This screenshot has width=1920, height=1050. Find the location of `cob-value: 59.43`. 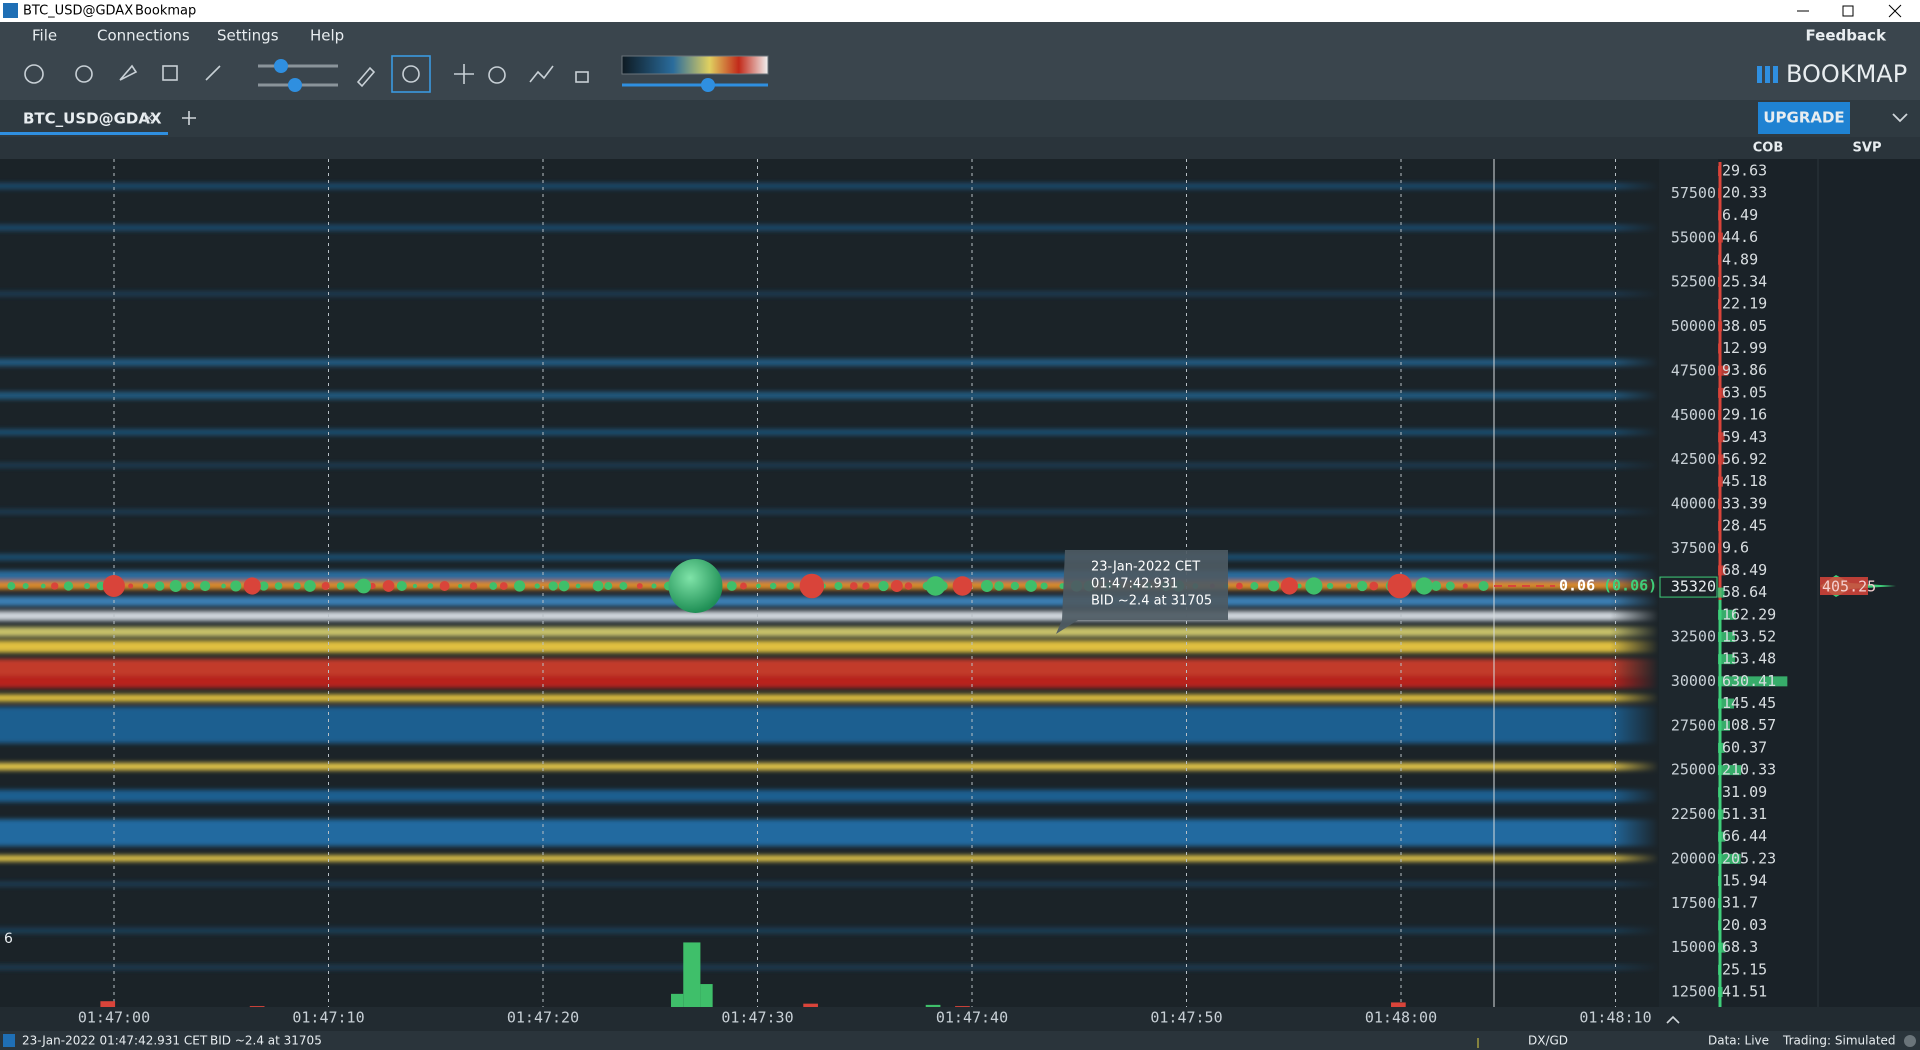

cob-value: 59.43 is located at coordinates (1744, 437).